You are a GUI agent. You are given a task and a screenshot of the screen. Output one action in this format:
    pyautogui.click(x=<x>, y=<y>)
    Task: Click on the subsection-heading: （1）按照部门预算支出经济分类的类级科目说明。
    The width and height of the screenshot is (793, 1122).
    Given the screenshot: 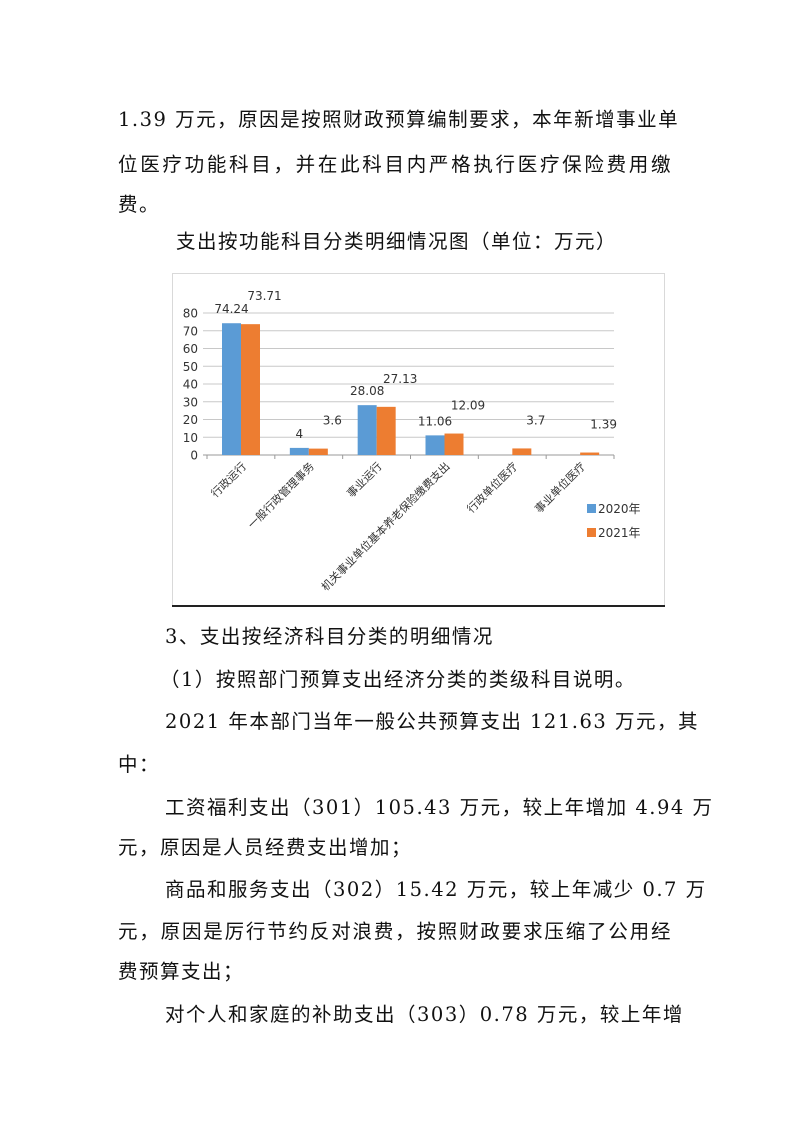 What is the action you would take?
    pyautogui.click(x=398, y=679)
    